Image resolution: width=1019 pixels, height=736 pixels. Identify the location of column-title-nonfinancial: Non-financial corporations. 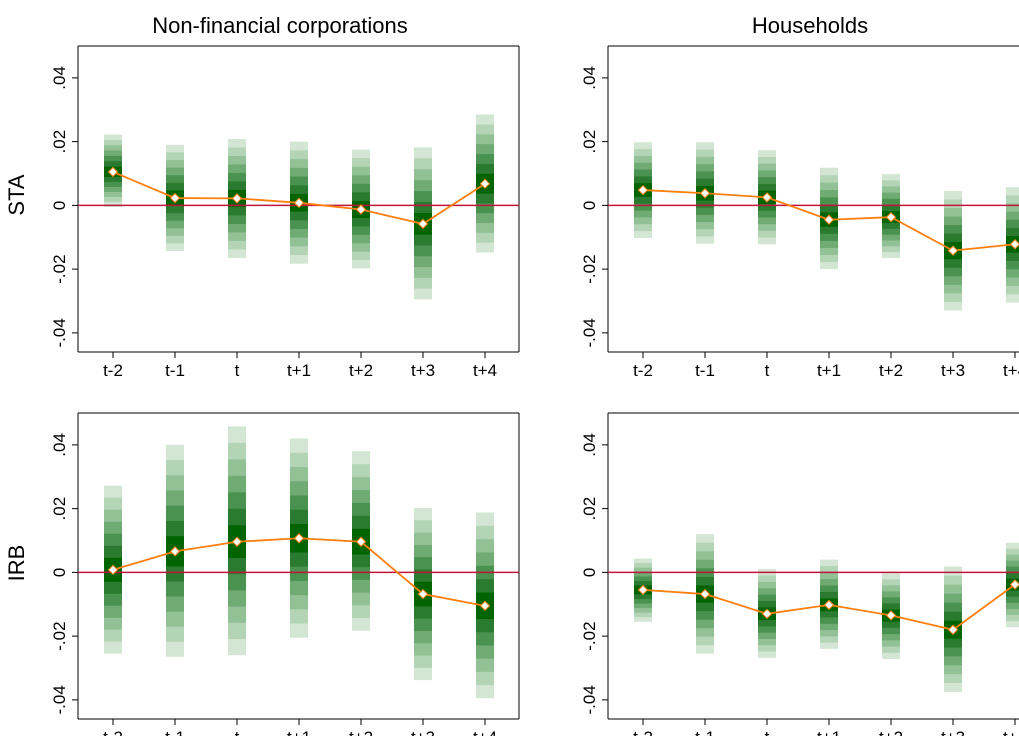
(280, 25).